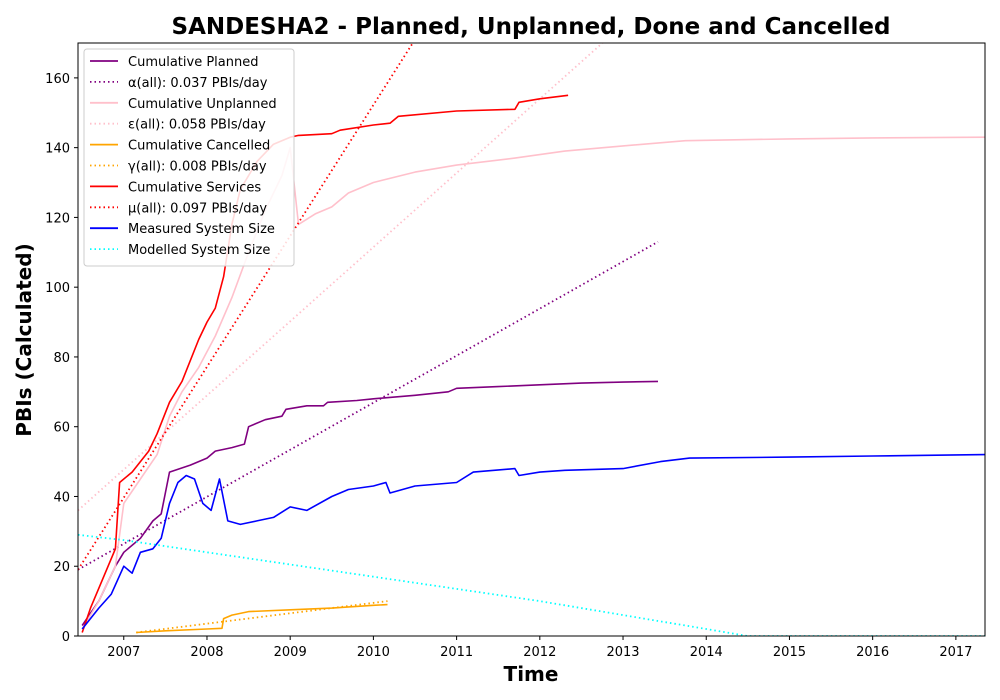 This screenshot has width=1000, height=700. I want to click on y-tick-label: 80, so click(61, 358).